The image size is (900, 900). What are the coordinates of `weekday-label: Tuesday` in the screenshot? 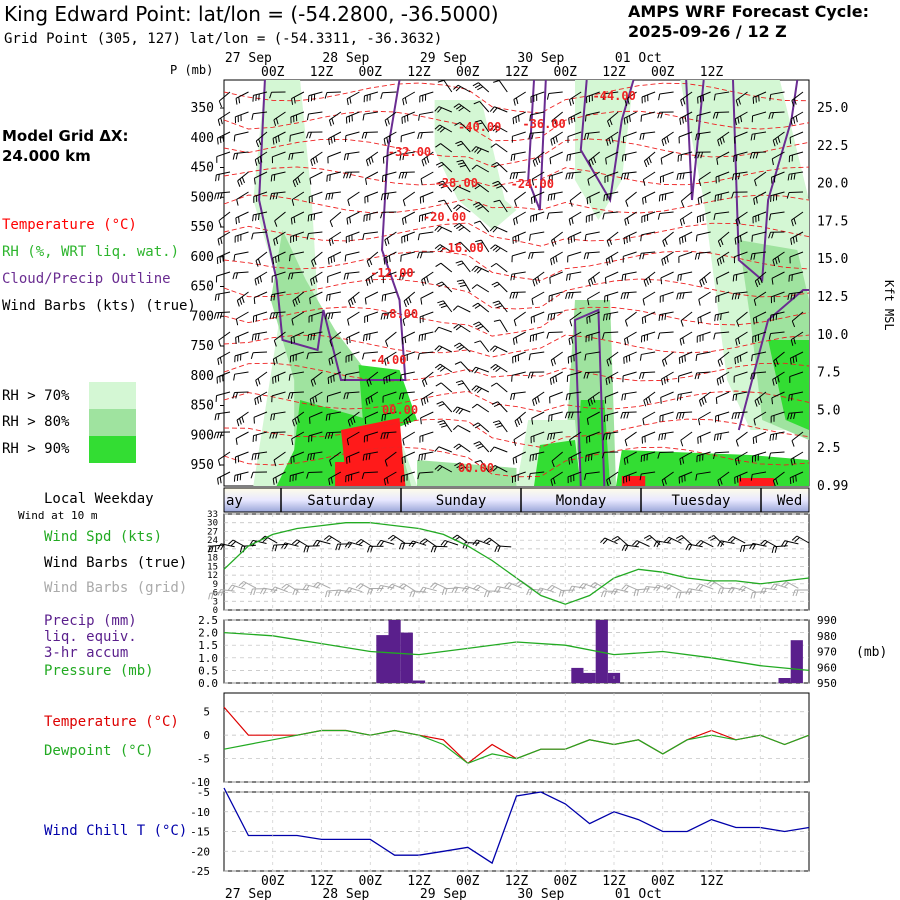 It's located at (700, 501).